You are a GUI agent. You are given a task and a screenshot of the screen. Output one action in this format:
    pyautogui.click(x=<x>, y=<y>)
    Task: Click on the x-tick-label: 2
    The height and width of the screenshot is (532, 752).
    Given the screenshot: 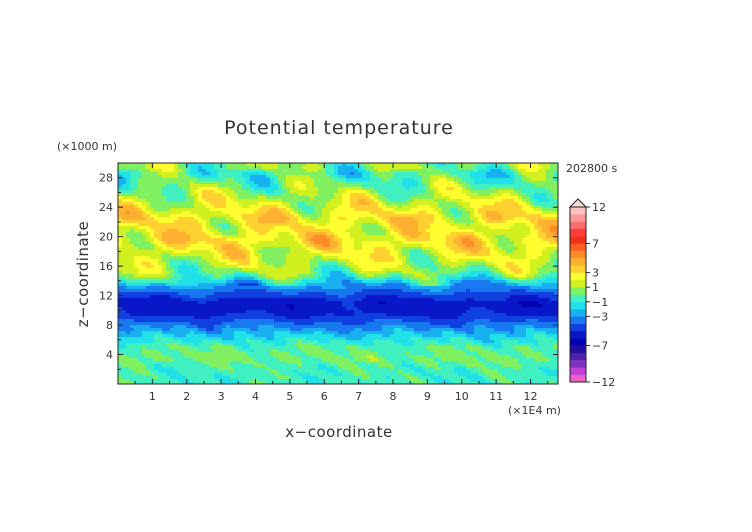 What is the action you would take?
    pyautogui.click(x=186, y=396)
    